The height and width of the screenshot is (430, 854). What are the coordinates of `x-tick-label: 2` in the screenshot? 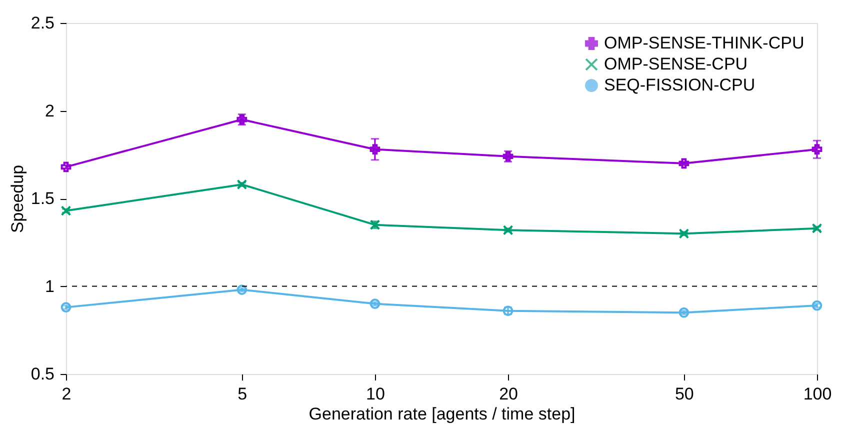 It's located at (67, 394).